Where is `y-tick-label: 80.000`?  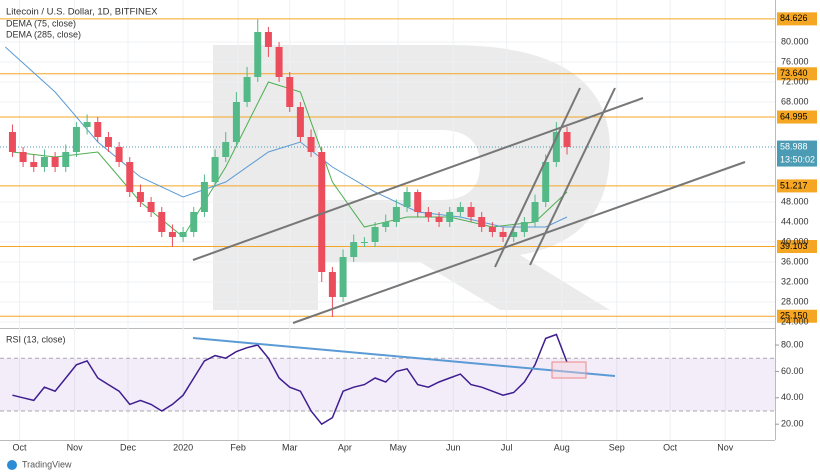
y-tick-label: 80.000 is located at coordinates (795, 41).